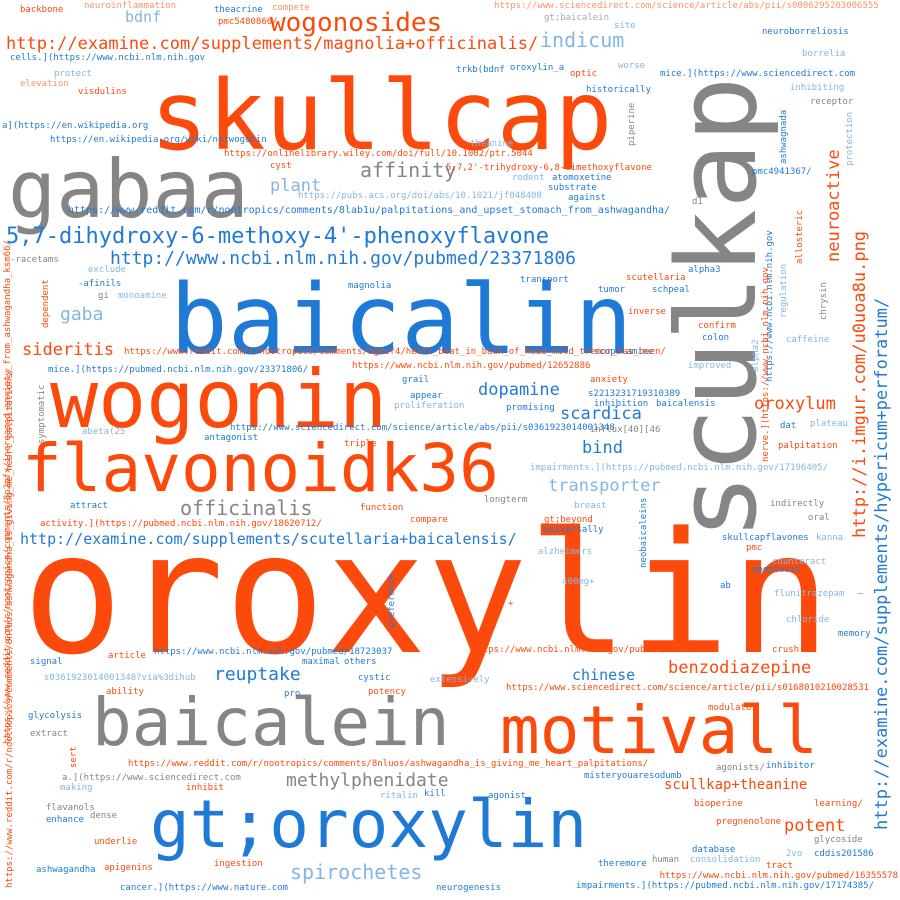  I want to click on cloud-word: alzheimers, so click(565, 552).